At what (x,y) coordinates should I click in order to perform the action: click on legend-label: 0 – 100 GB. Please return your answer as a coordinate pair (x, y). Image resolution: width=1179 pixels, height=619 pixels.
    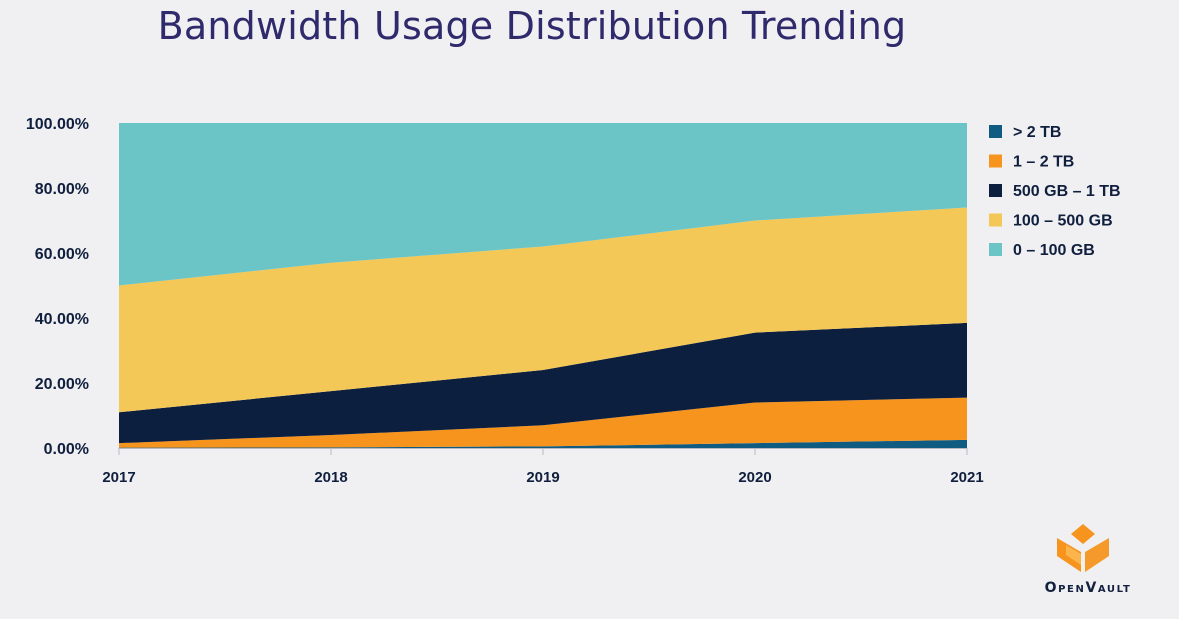
    Looking at the image, I should click on (1054, 250).